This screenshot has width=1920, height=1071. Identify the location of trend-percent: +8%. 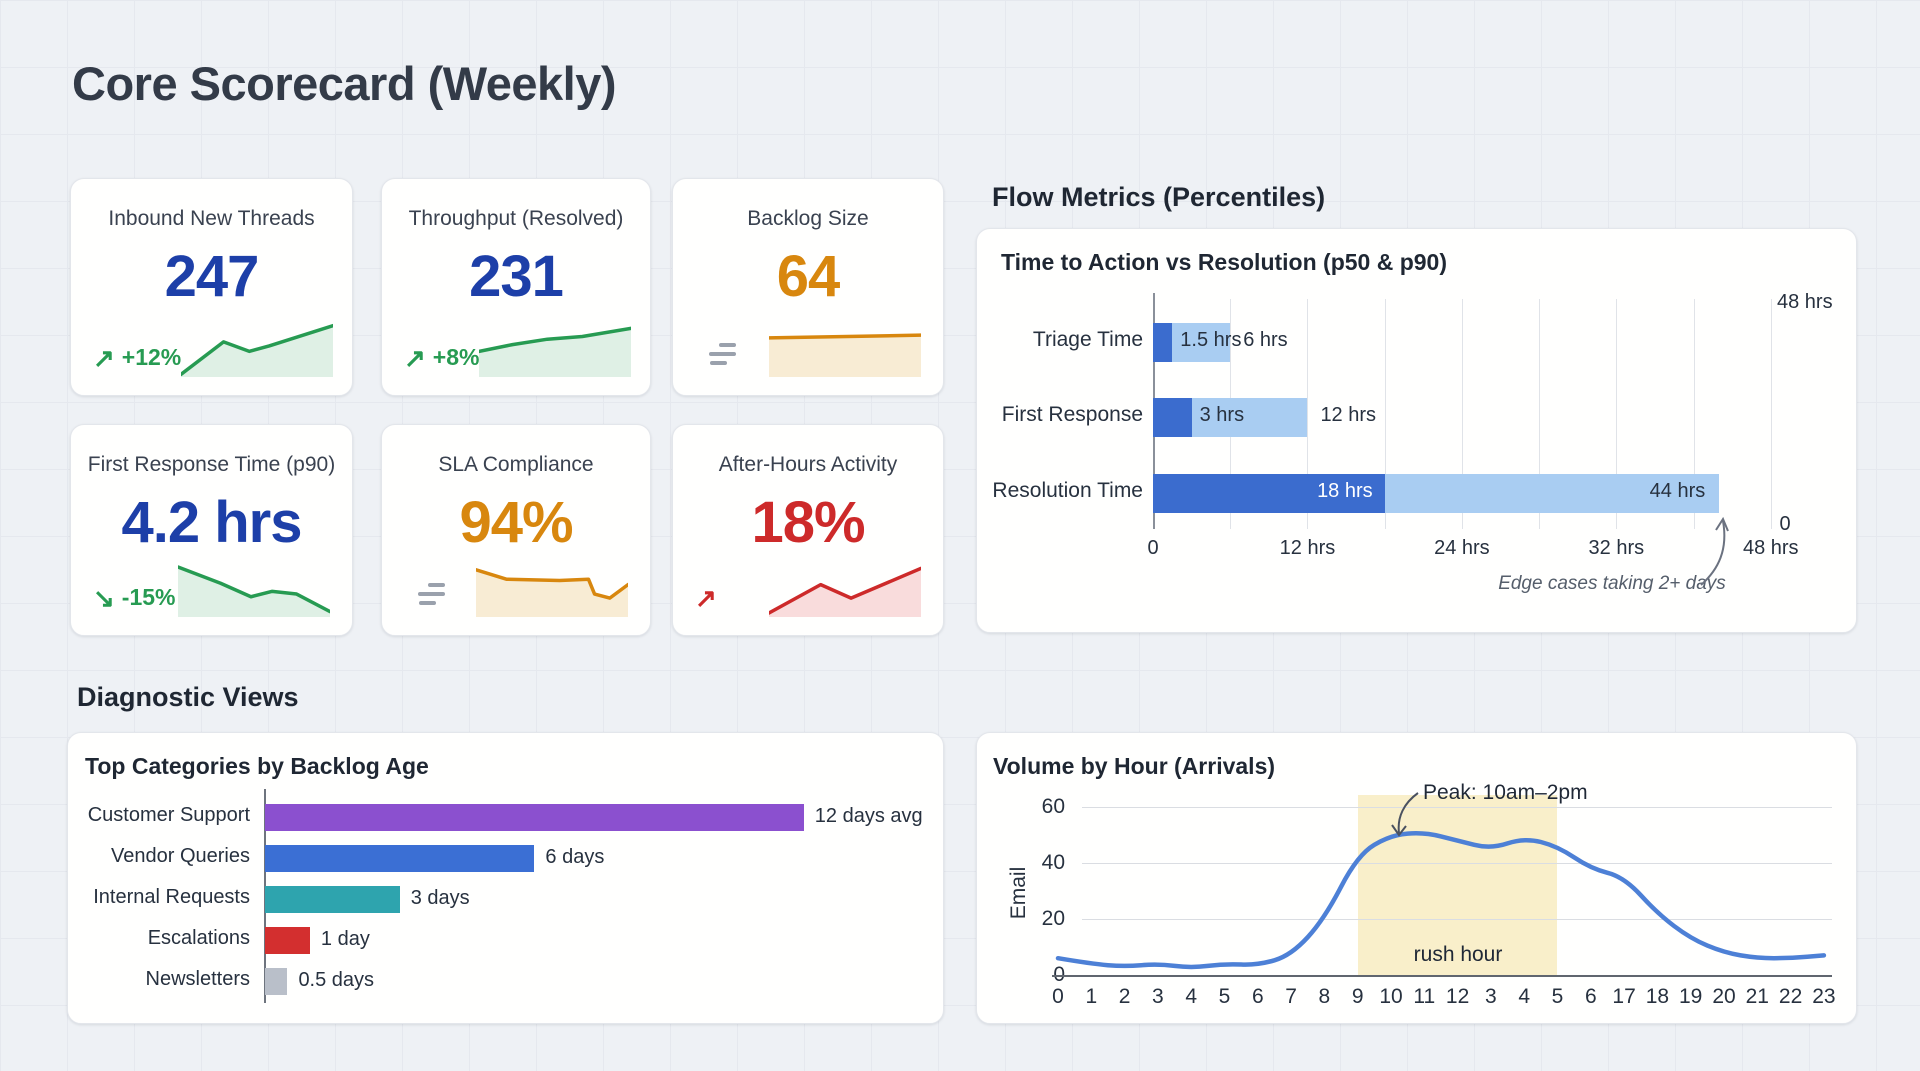
(456, 357).